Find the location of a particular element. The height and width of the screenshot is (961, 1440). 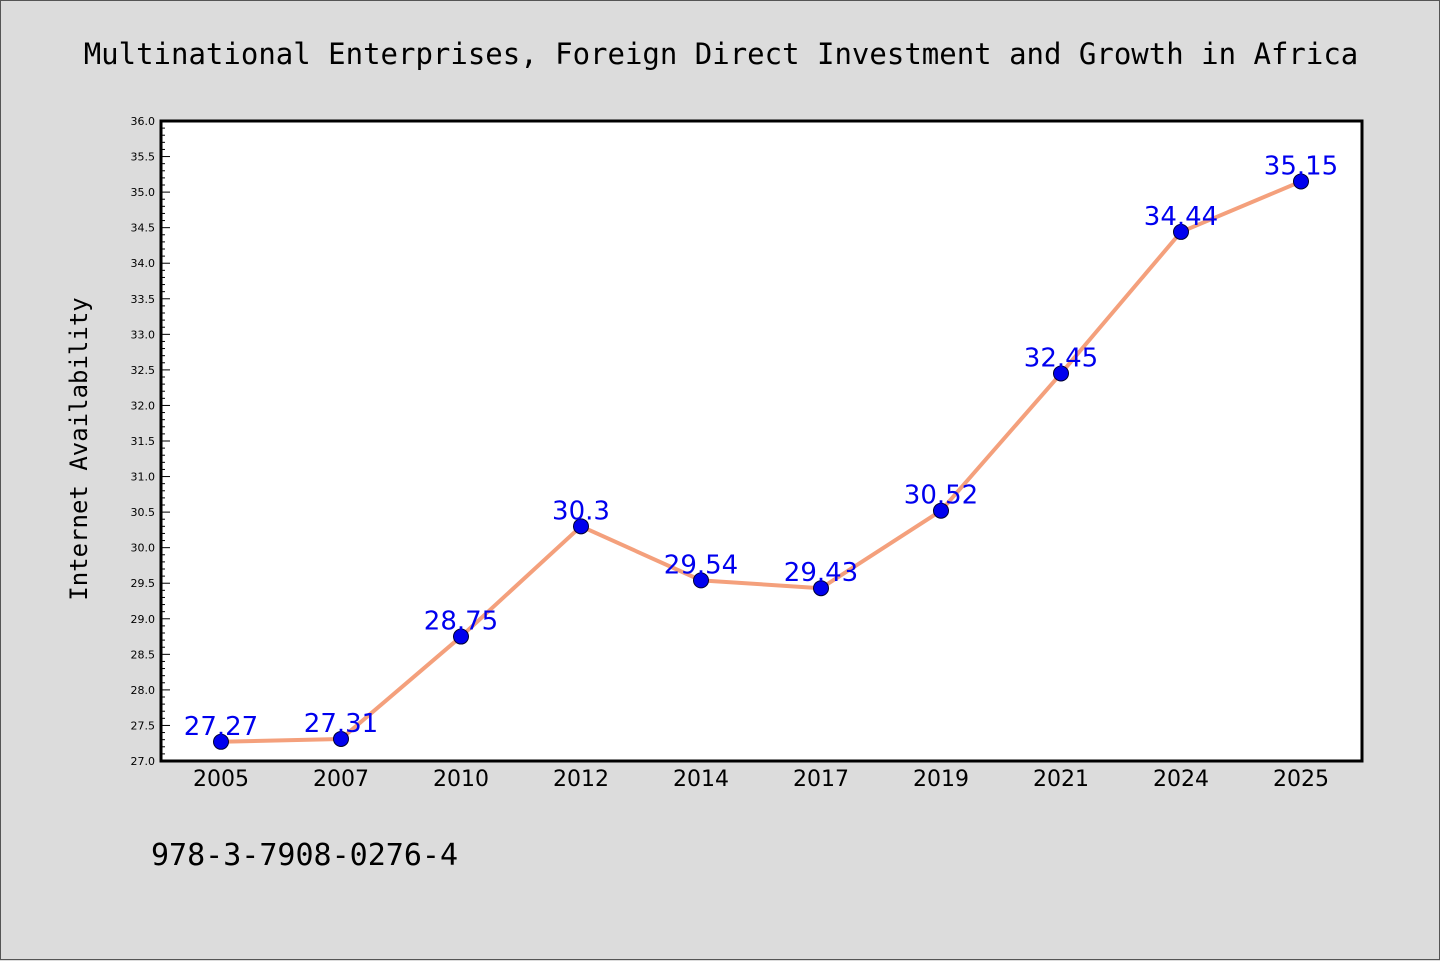

y-tick-label: 29.5 is located at coordinates (143, 583).